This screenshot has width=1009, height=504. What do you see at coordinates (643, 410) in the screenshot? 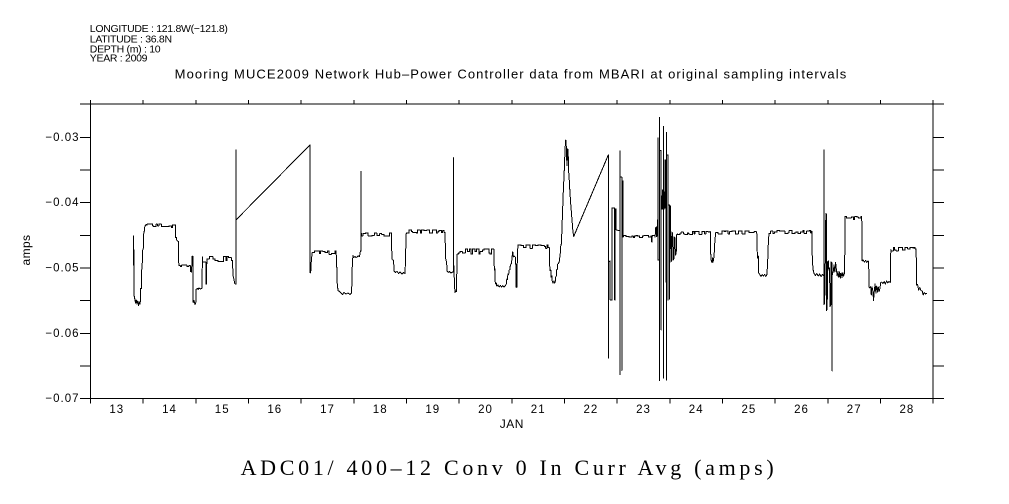
I see `svg-text: 23` at bounding box center [643, 410].